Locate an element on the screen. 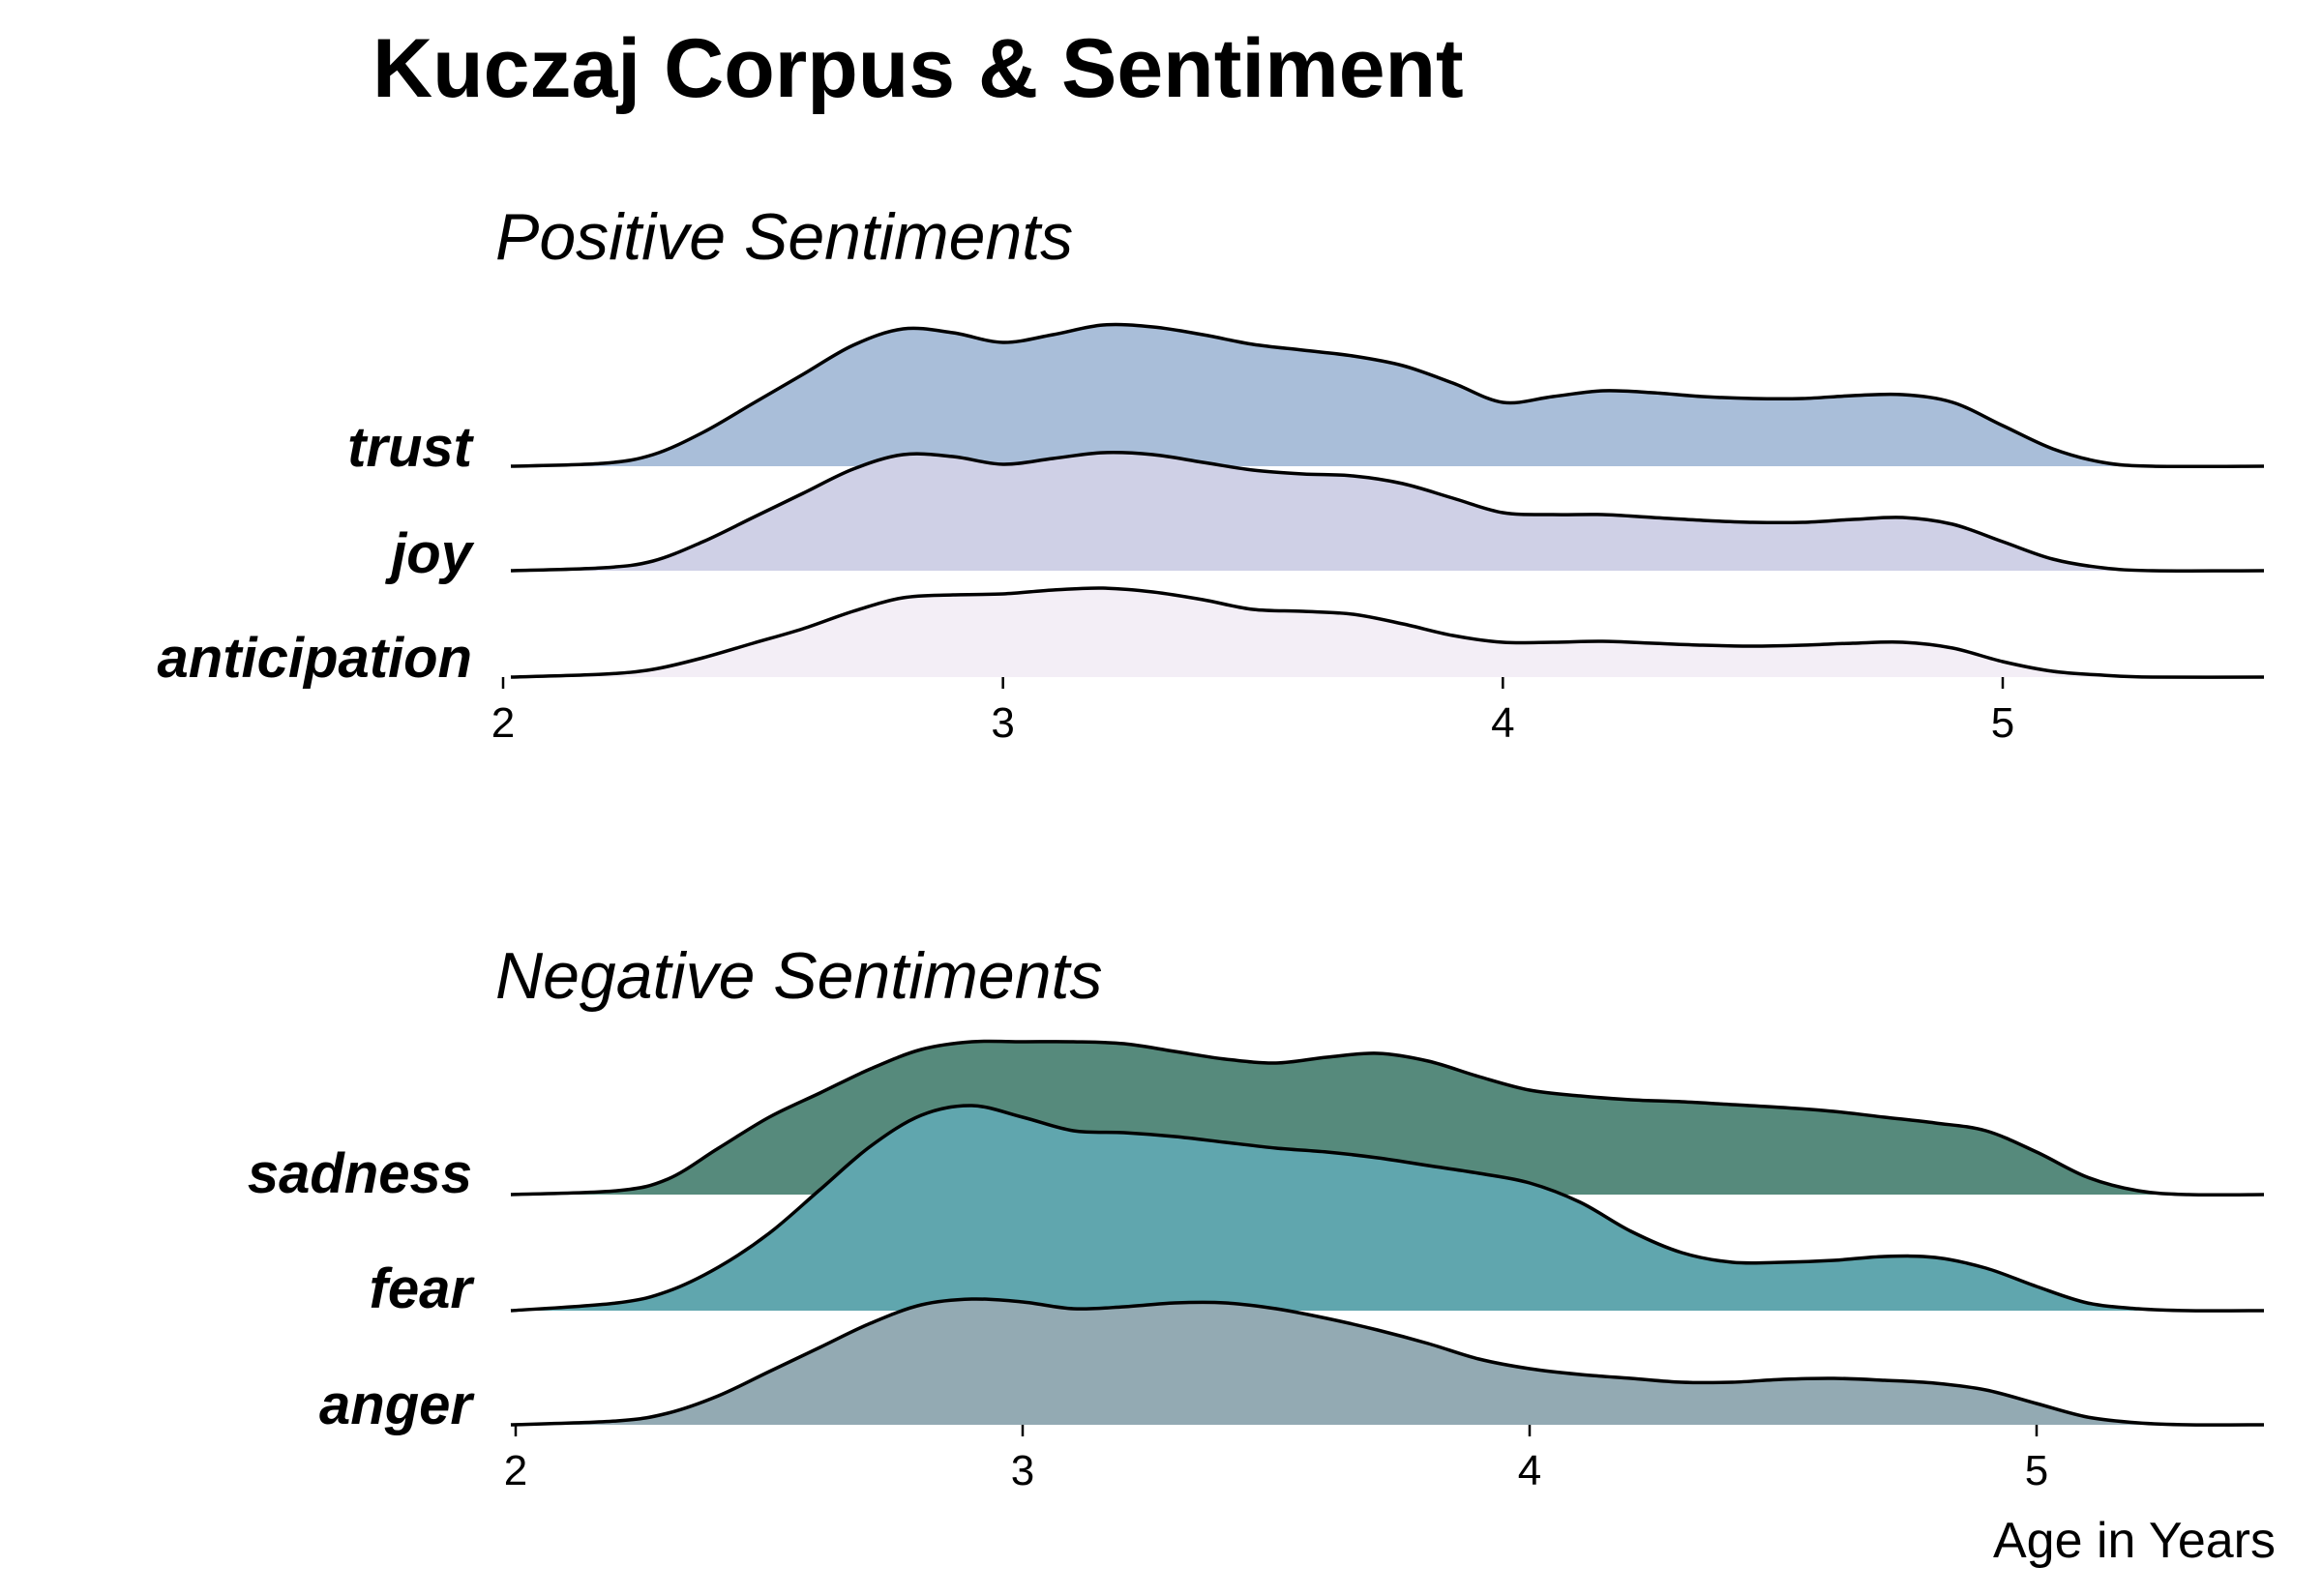 The width and height of the screenshot is (2322, 1596). ridge-line-sadness is located at coordinates (1387, 1118).